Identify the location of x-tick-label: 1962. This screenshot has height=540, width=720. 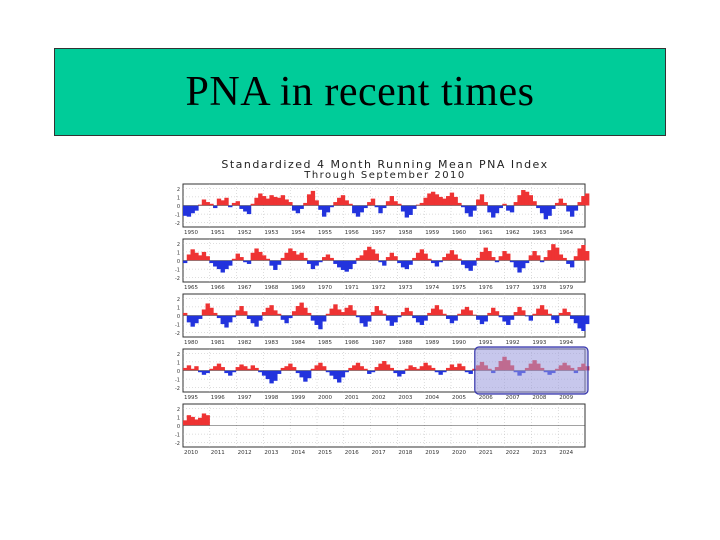
(513, 233).